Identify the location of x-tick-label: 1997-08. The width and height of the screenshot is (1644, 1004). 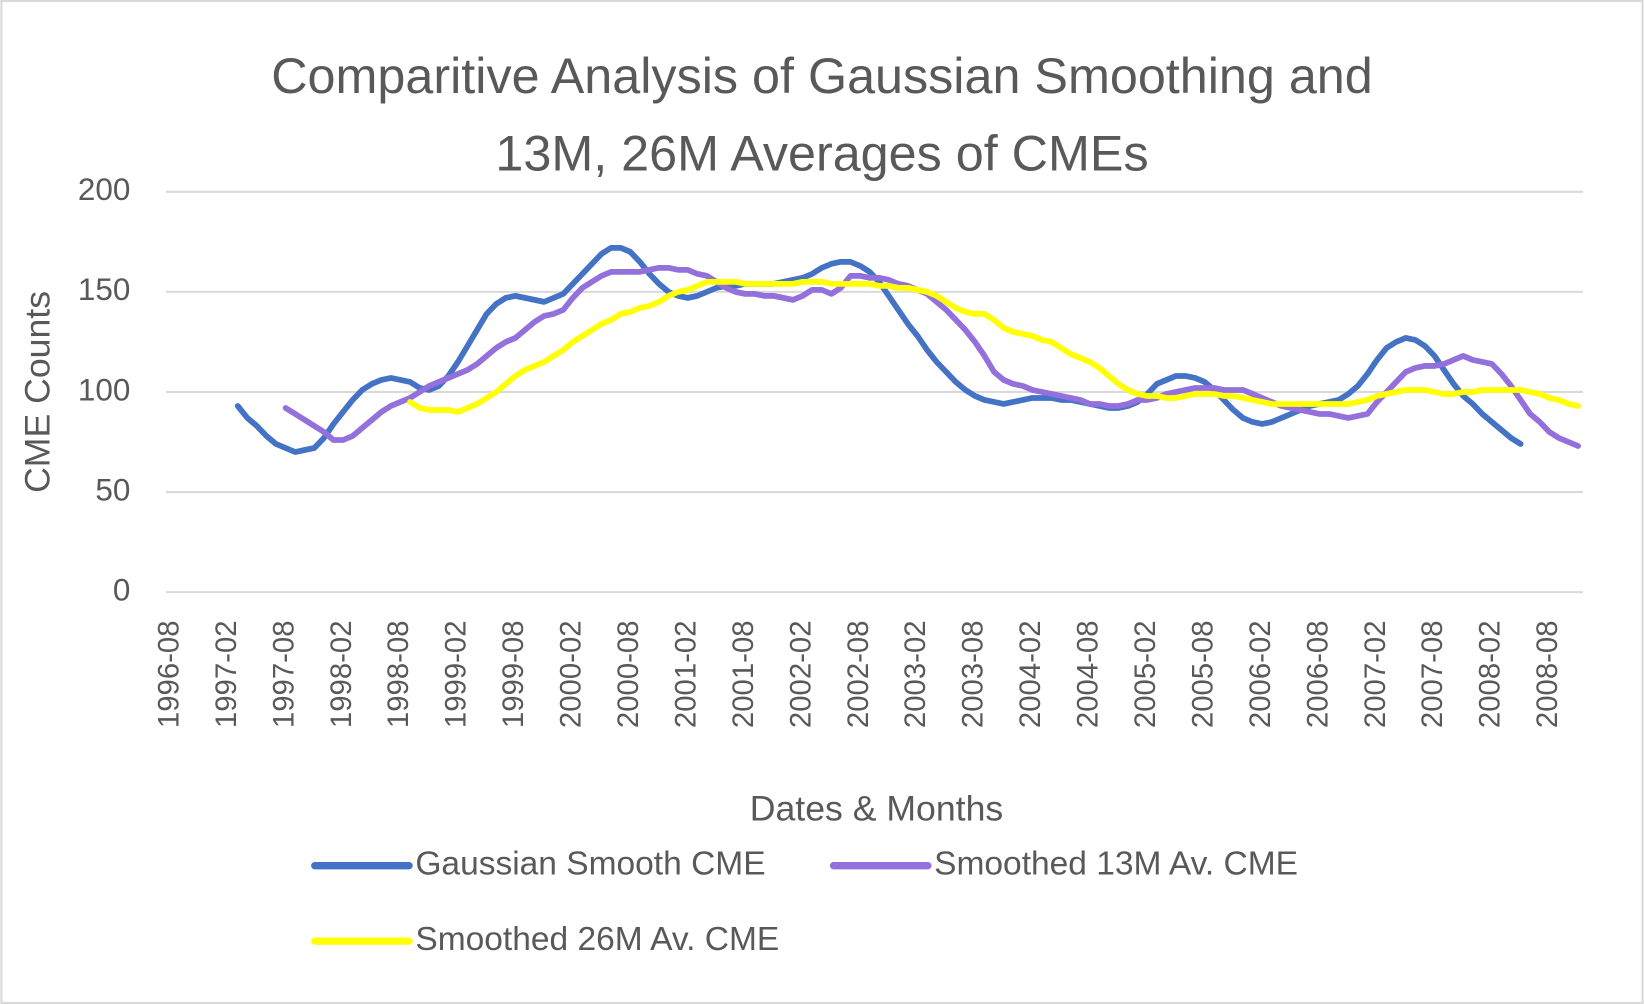
(283, 674).